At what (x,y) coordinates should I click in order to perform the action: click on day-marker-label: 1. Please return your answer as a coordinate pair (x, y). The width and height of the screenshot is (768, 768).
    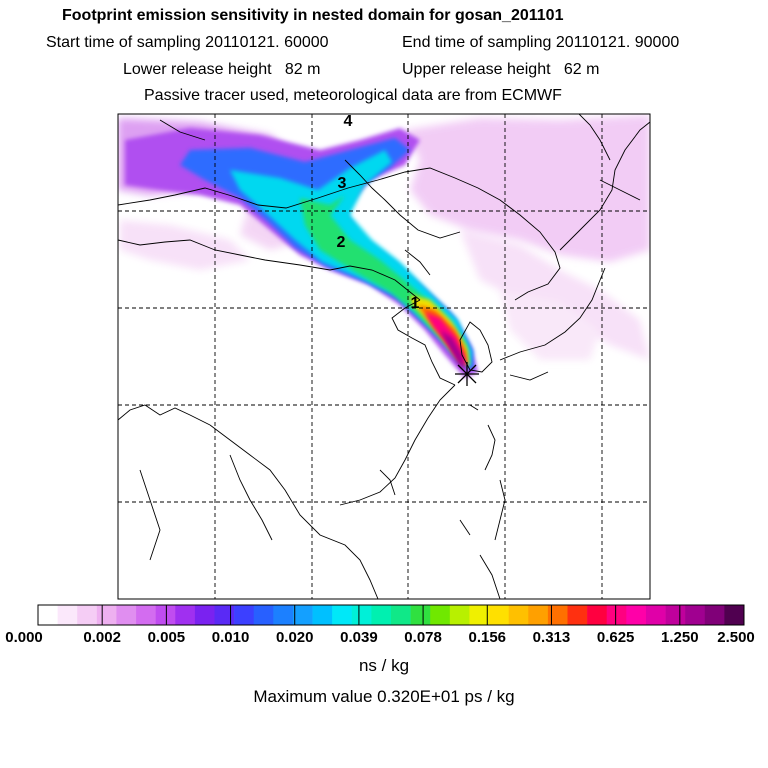
    Looking at the image, I should click on (415, 303).